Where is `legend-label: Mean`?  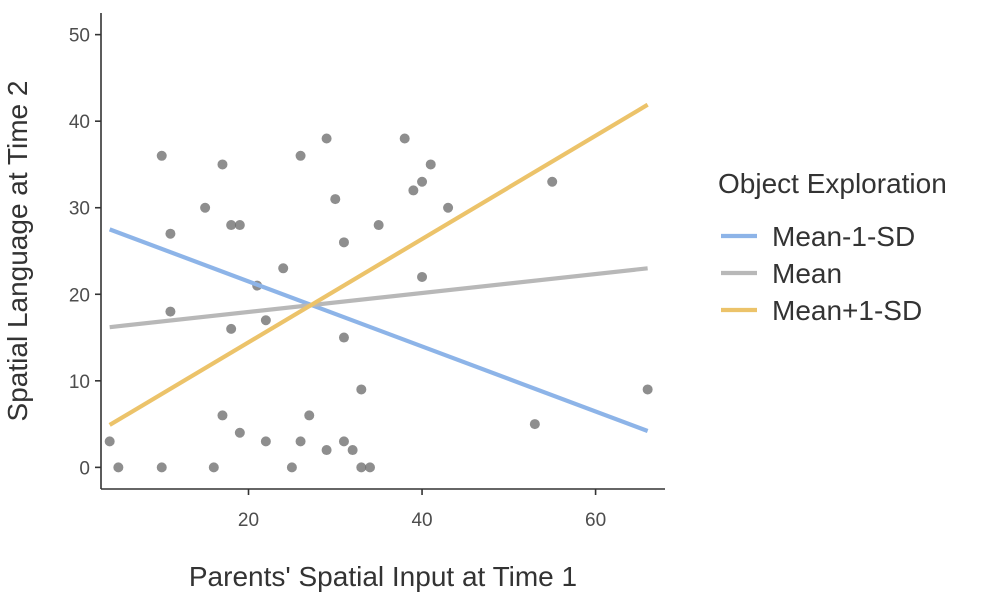 legend-label: Mean is located at coordinates (807, 273).